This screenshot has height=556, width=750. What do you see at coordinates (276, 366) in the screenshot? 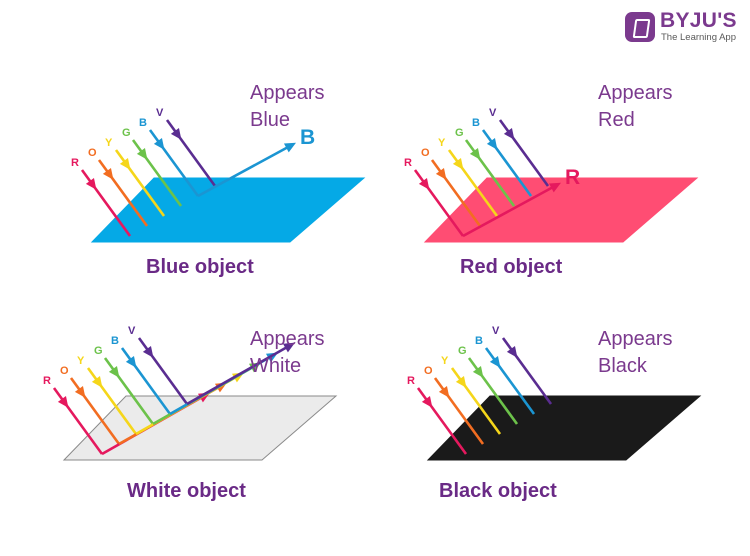
I see `appears-line2: White` at bounding box center [276, 366].